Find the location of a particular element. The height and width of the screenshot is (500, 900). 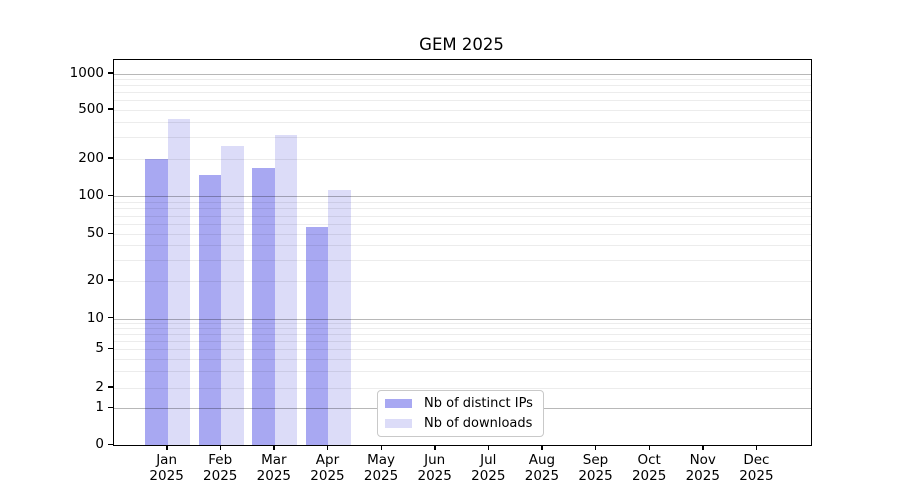

x-tick-mark-nov is located at coordinates (703, 447).